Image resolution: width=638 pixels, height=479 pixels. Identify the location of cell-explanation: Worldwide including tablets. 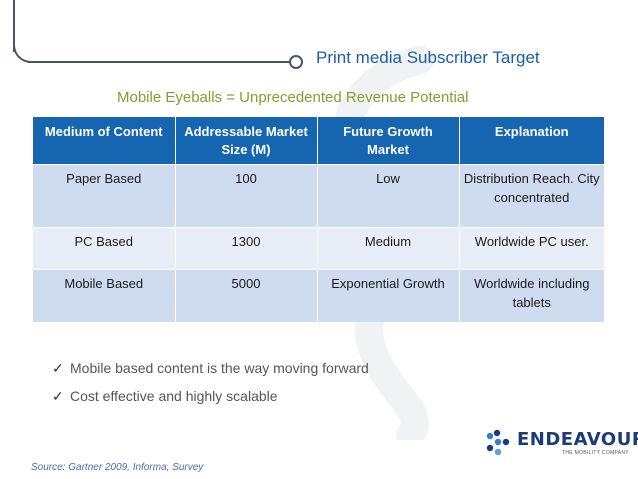
(531, 295).